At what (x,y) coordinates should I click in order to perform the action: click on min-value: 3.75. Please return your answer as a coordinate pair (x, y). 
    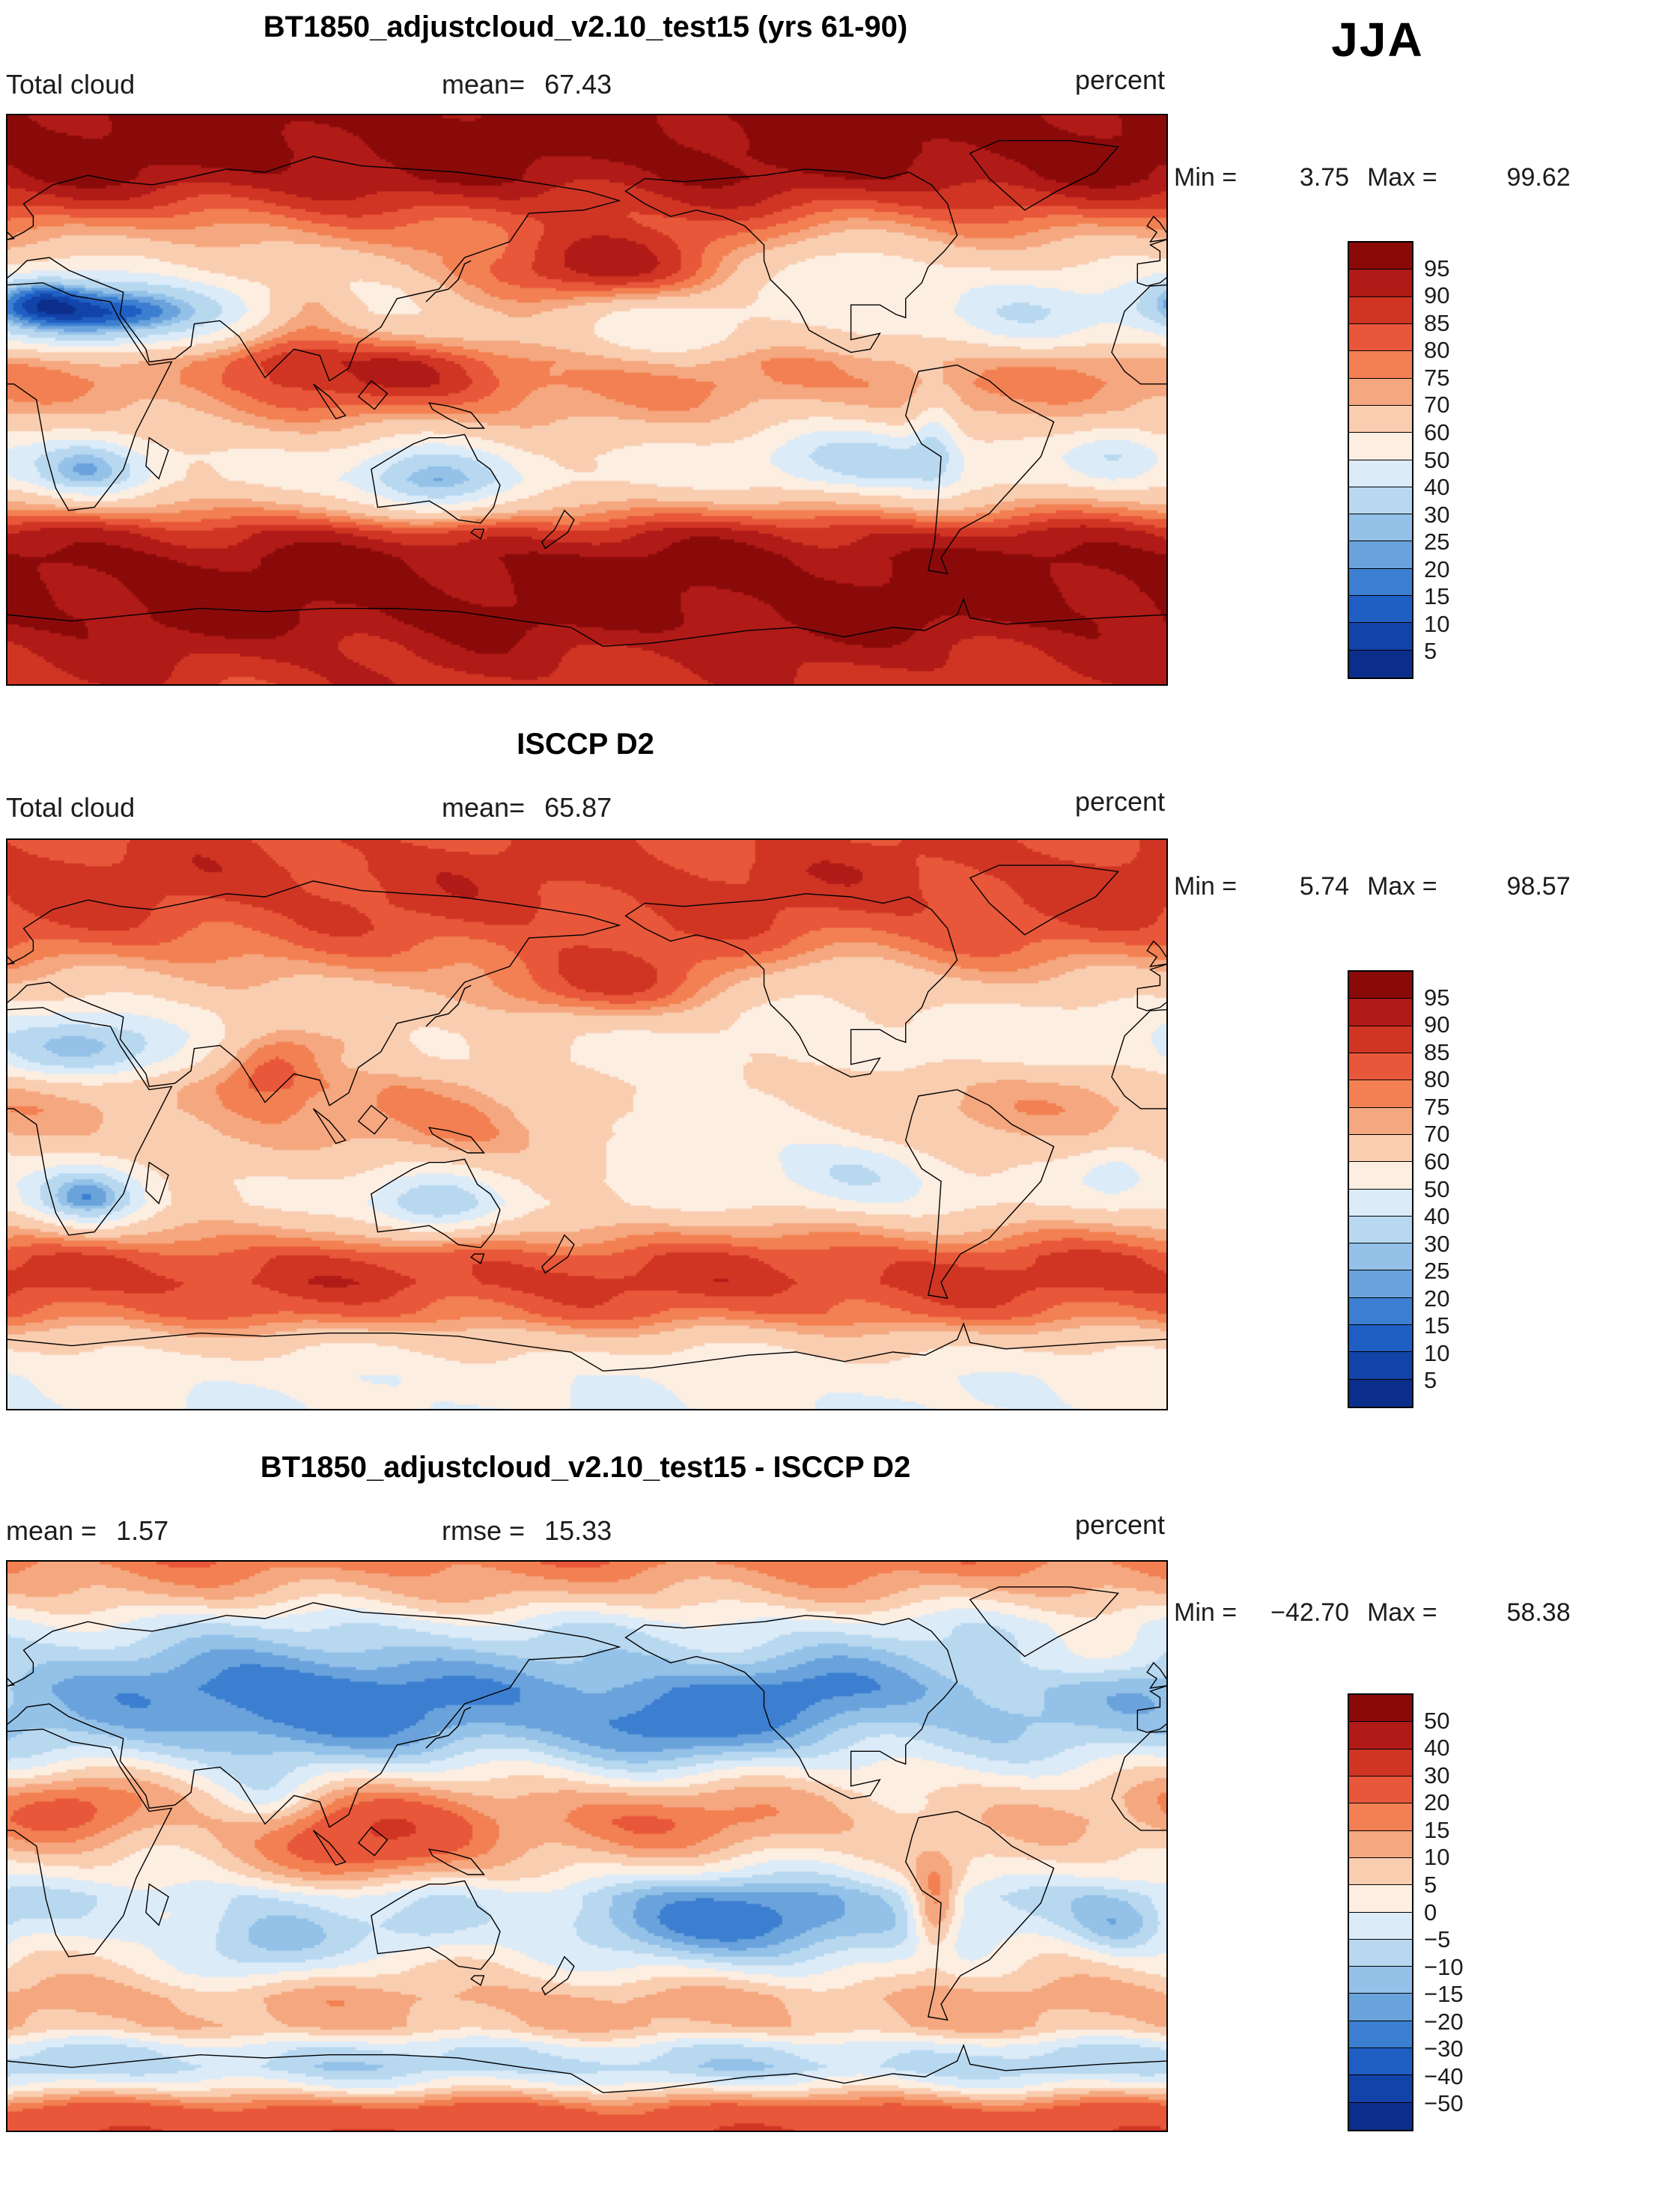
    Looking at the image, I should click on (1324, 177).